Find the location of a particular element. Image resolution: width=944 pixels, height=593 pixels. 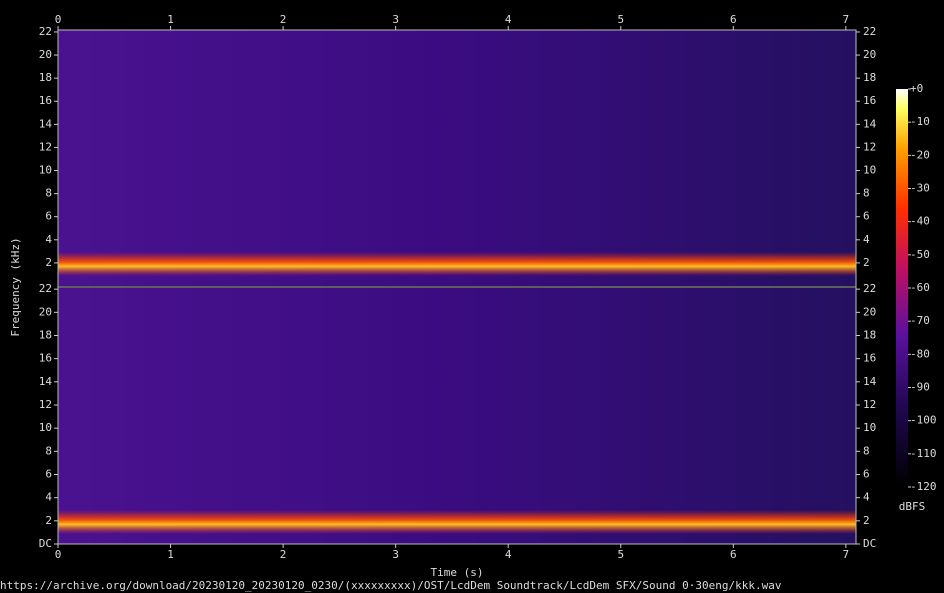

x-axis-label: Time (s) is located at coordinates (457, 572).